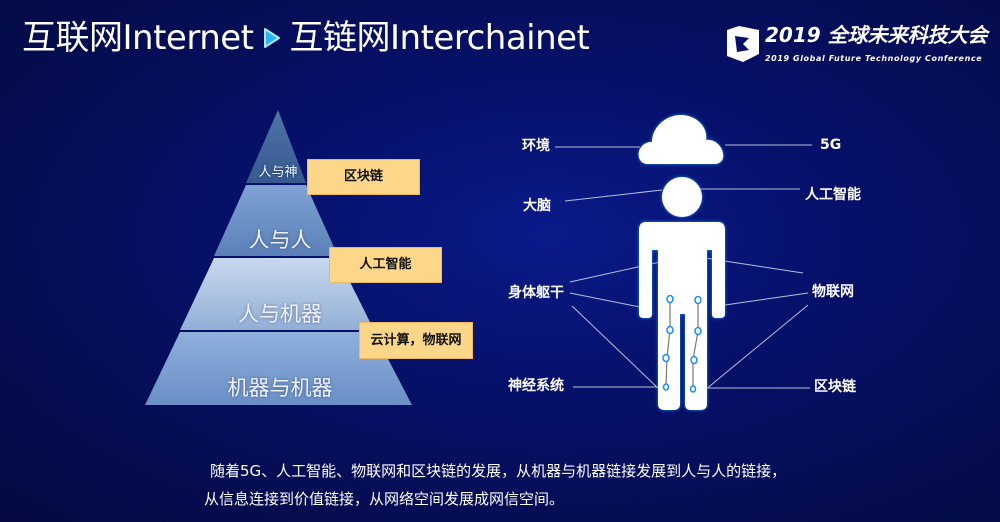 The height and width of the screenshot is (522, 1000). What do you see at coordinates (439, 38) in the screenshot?
I see `title-right: 互链网Interchainet` at bounding box center [439, 38].